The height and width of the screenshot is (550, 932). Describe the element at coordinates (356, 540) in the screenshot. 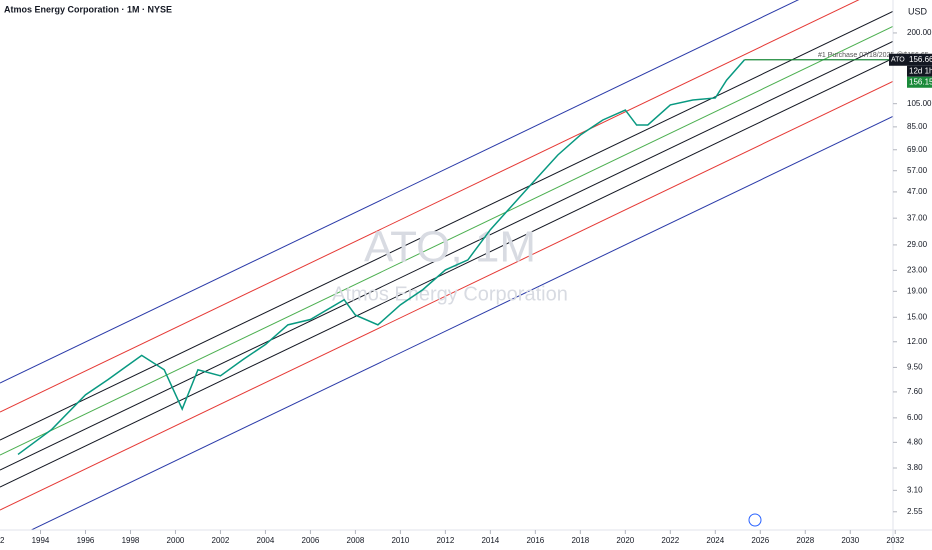

I see `x-tick-label: 2008` at that location.